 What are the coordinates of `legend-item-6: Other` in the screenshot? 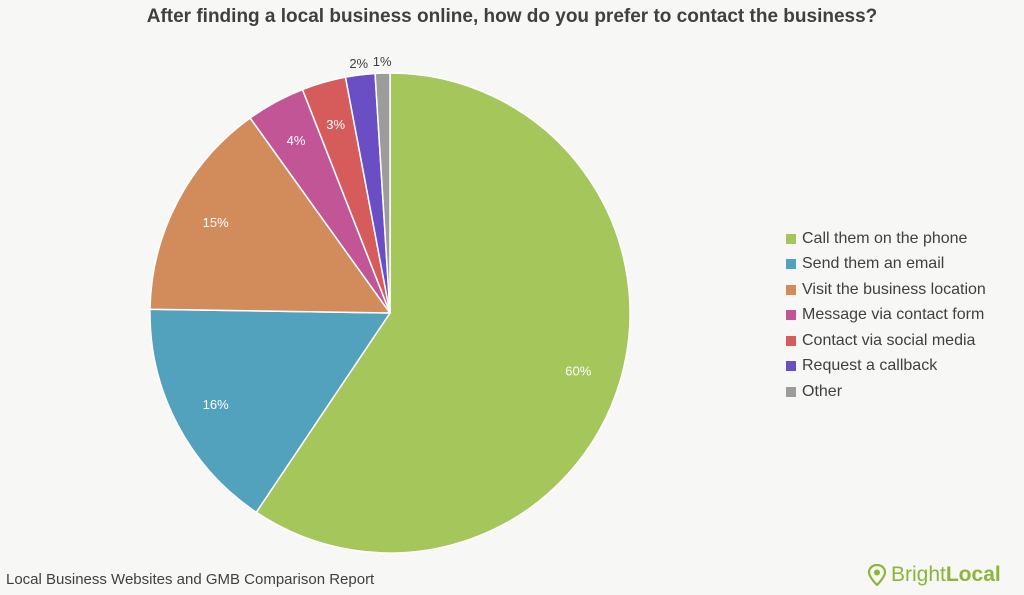 It's located at (886, 392).